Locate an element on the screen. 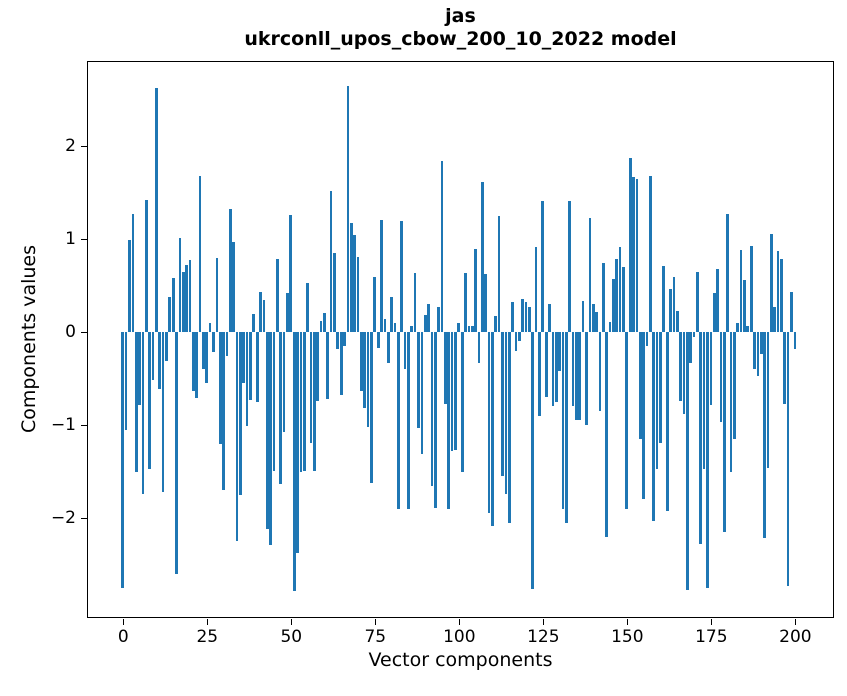  y-tick-label: 1 is located at coordinates (70, 239).